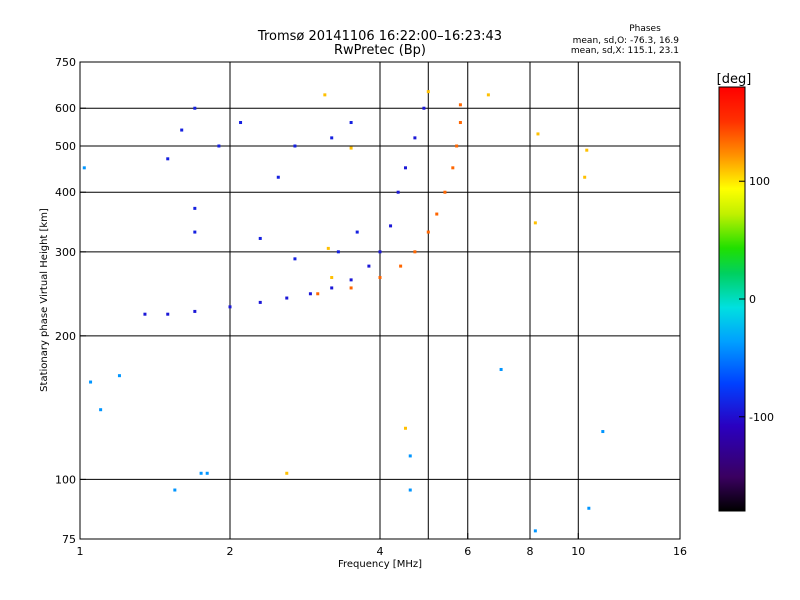 This screenshot has height=600, width=800. I want to click on x-tick-label: 10, so click(578, 551).